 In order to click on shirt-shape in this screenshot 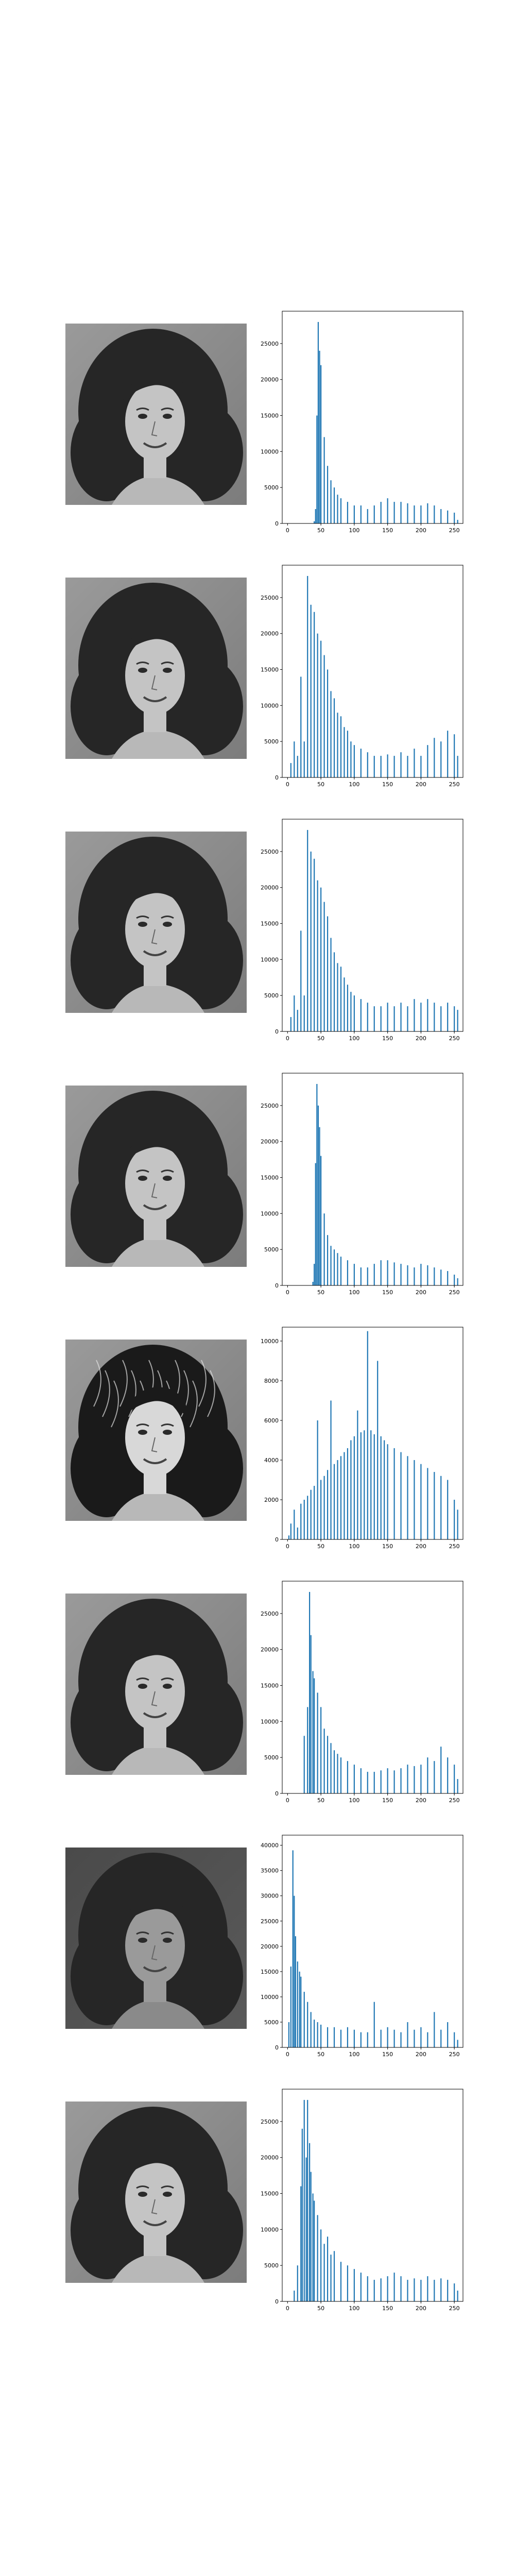, I will do `click(158, 1760)`.